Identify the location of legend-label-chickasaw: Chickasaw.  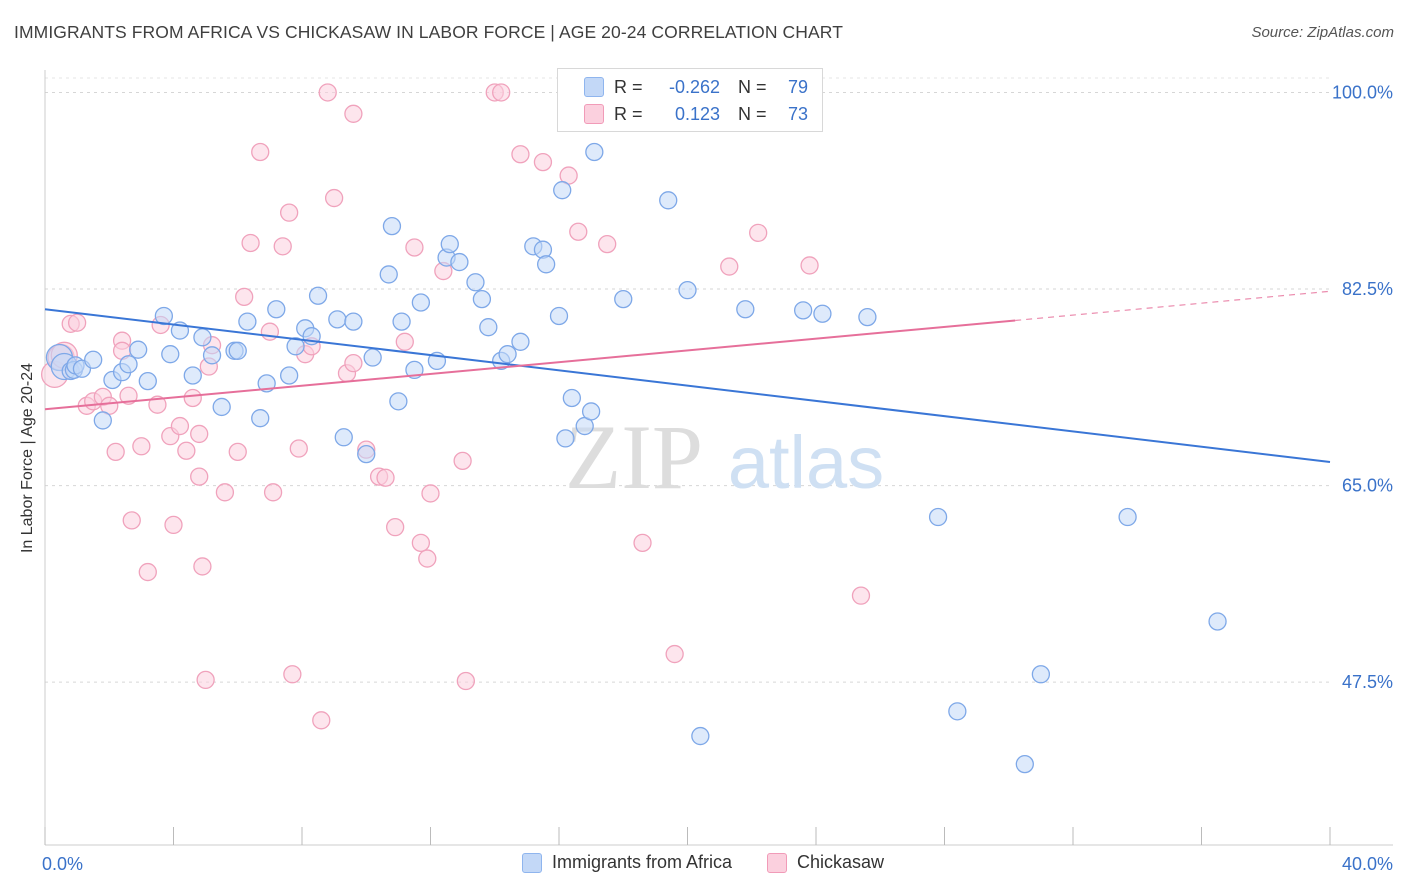
(841, 862).